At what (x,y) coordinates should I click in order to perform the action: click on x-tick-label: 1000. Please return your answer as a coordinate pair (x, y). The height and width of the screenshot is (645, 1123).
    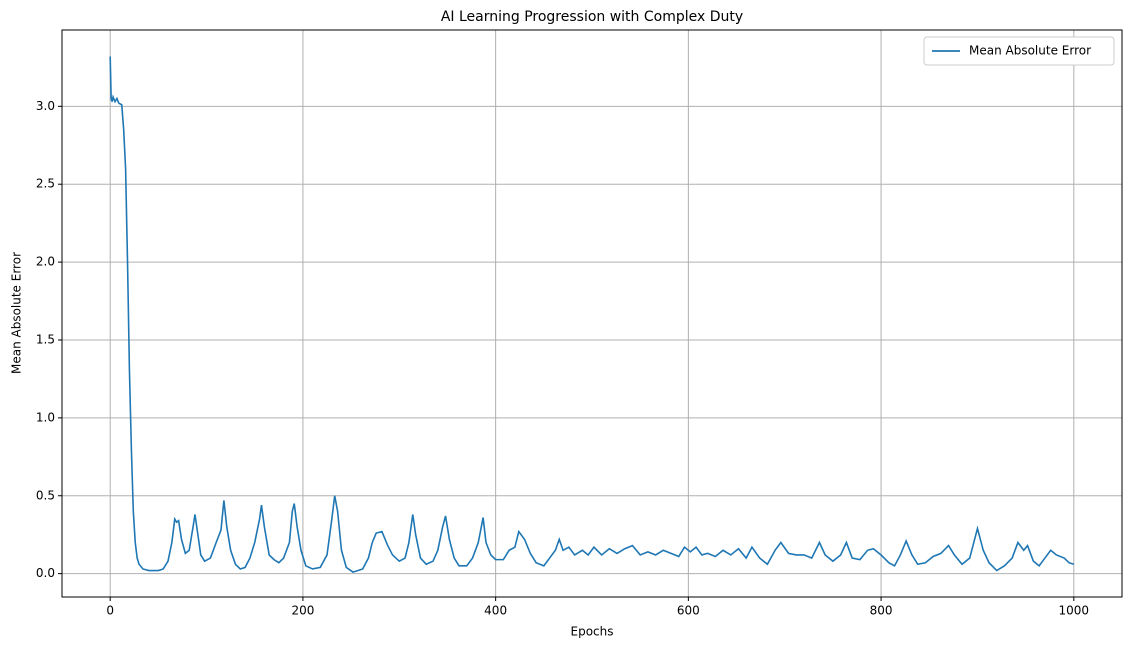
    Looking at the image, I should click on (1074, 611).